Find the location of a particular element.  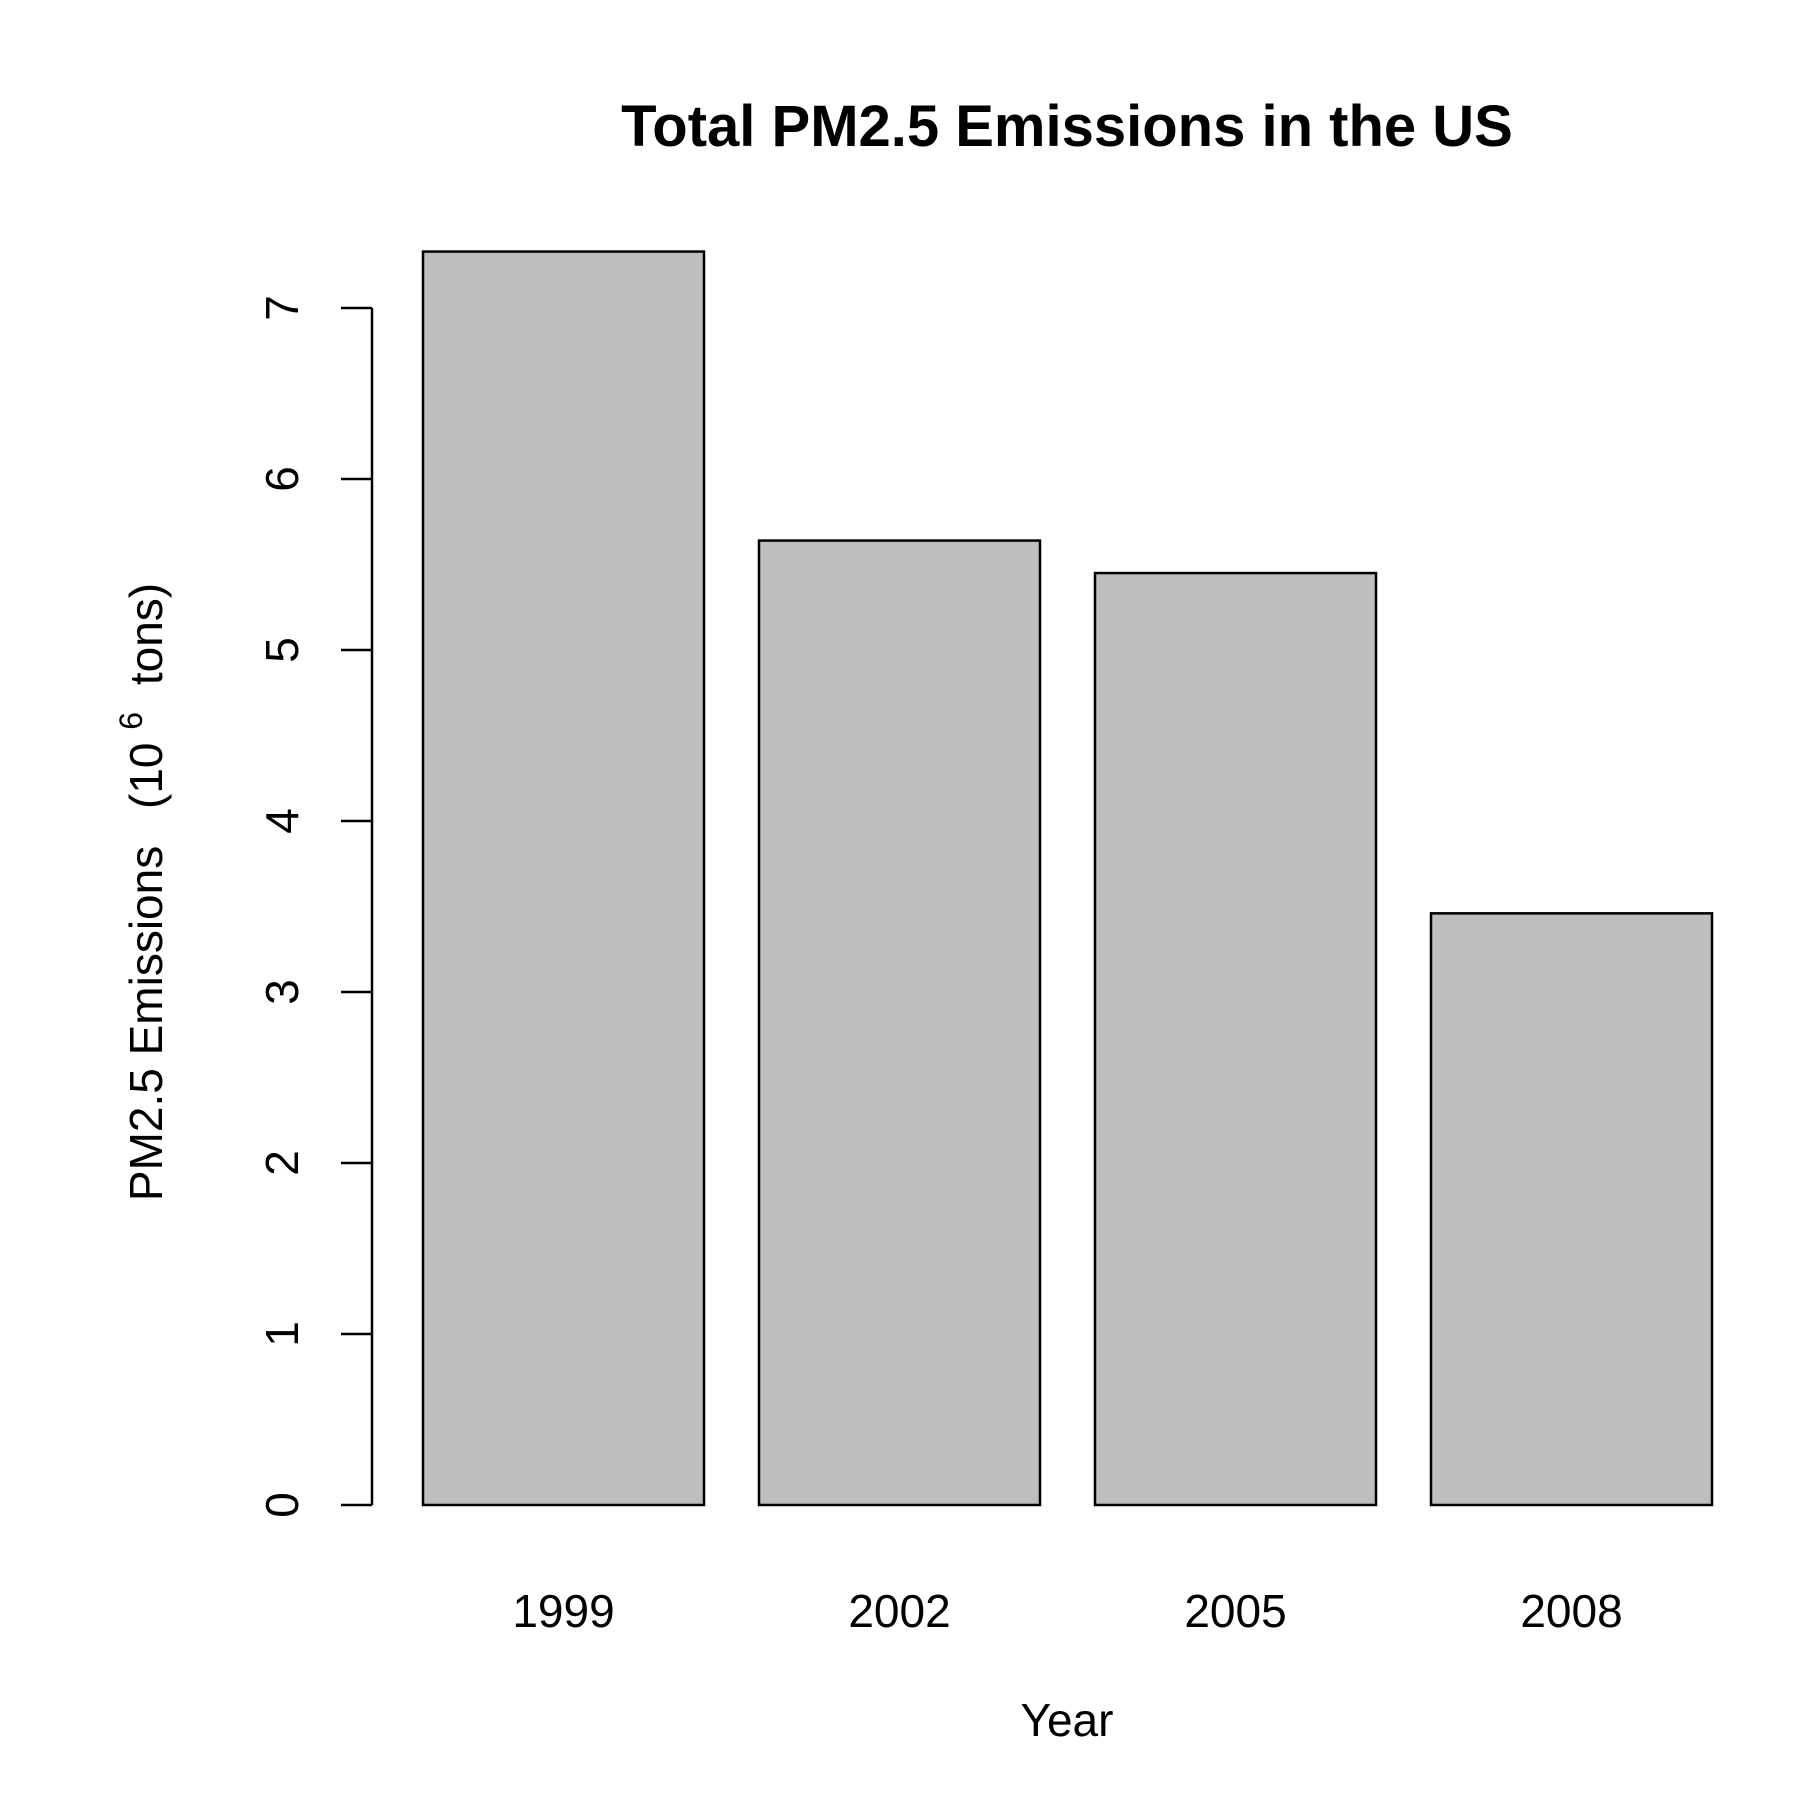

y-axis-title: PM2.5 Emissions (10 6 tons) is located at coordinates (136, 892).